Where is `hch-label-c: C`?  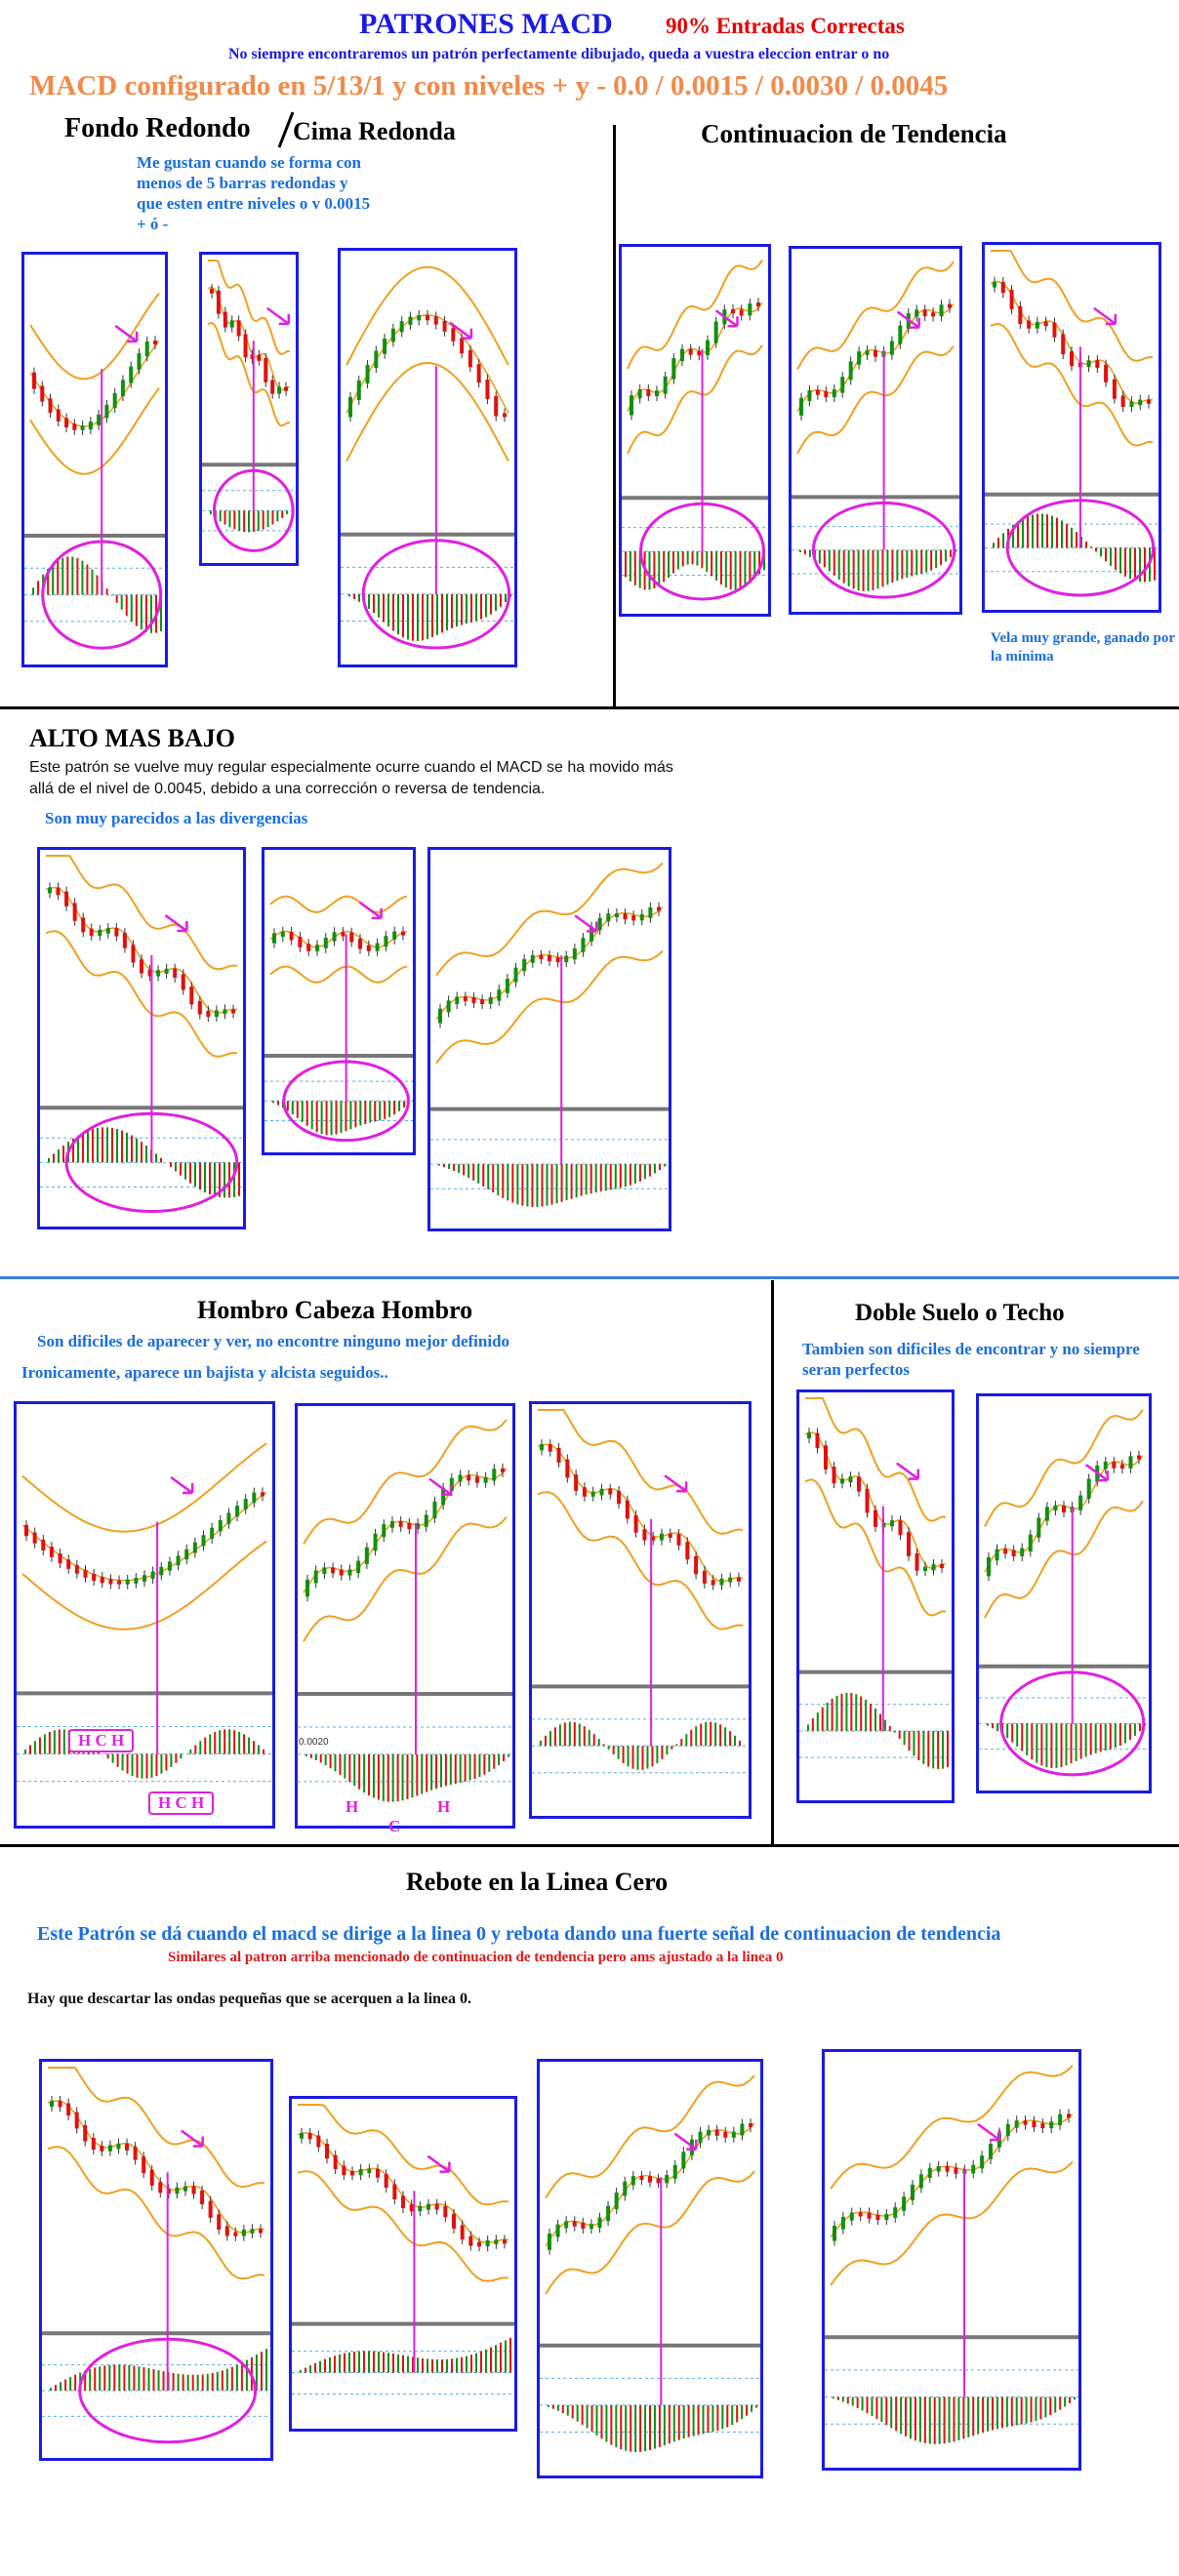 hch-label-c: C is located at coordinates (394, 1826).